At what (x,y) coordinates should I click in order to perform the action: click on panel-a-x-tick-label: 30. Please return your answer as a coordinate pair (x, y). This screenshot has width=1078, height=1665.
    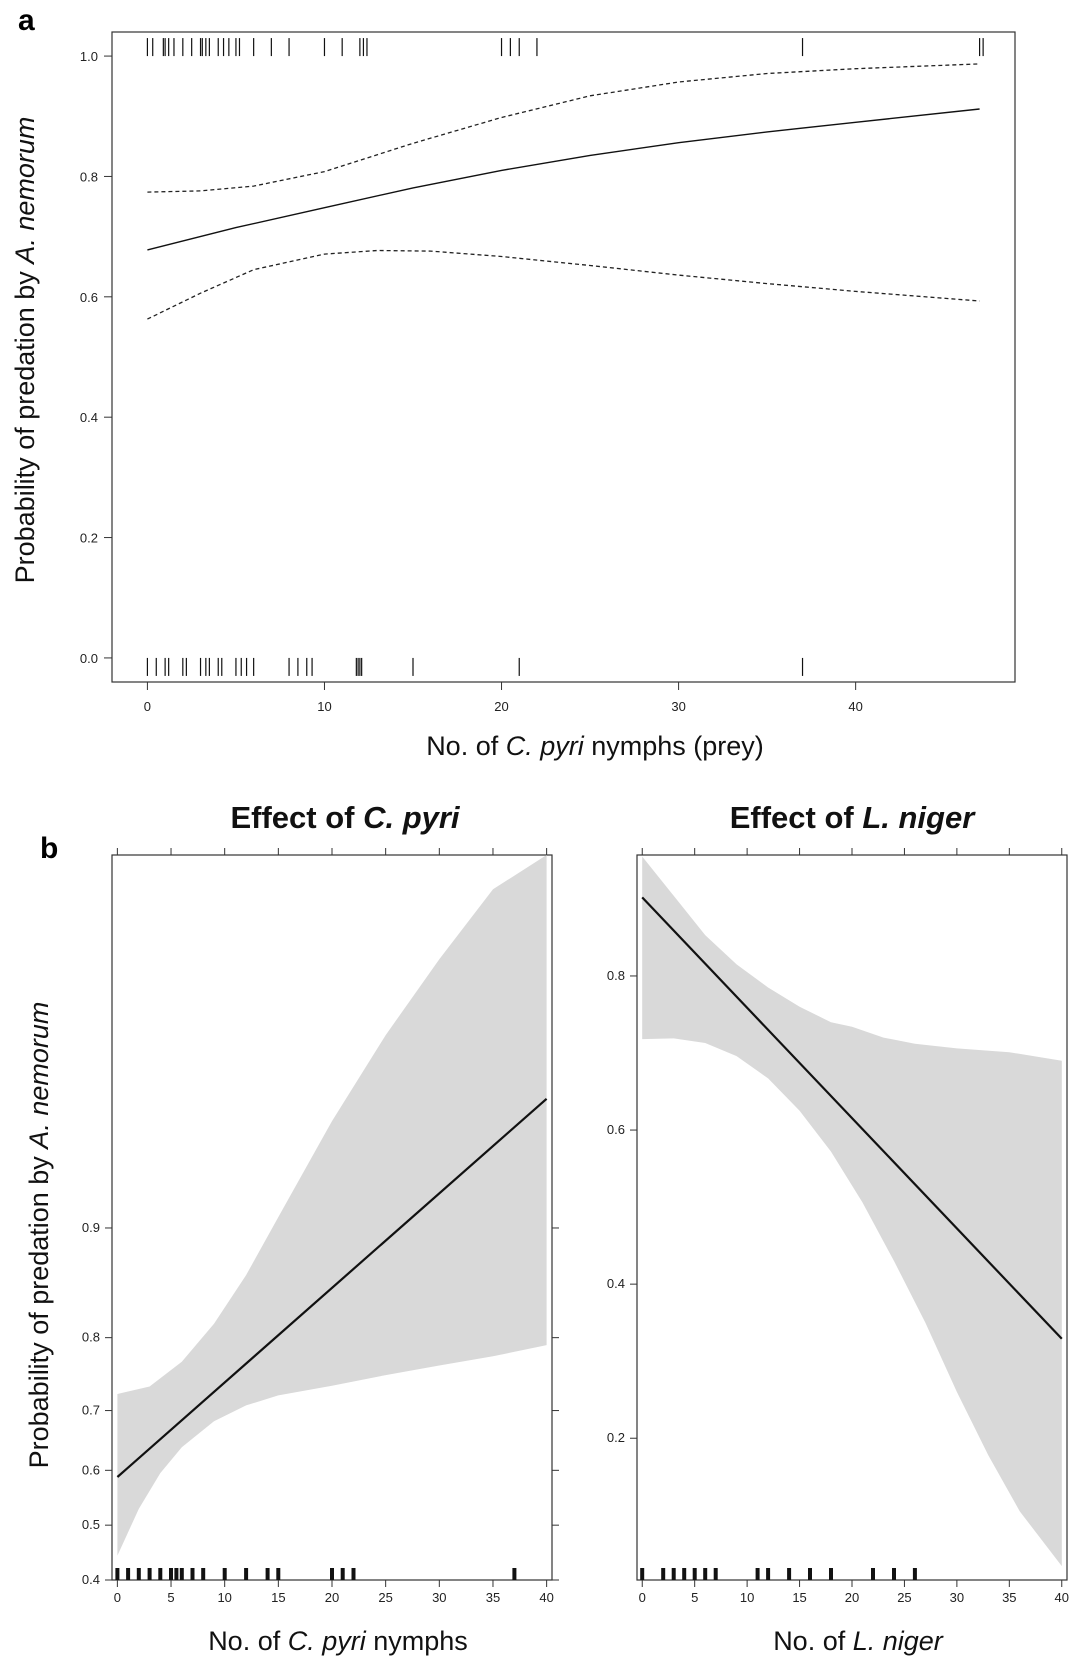
    Looking at the image, I should click on (678, 706).